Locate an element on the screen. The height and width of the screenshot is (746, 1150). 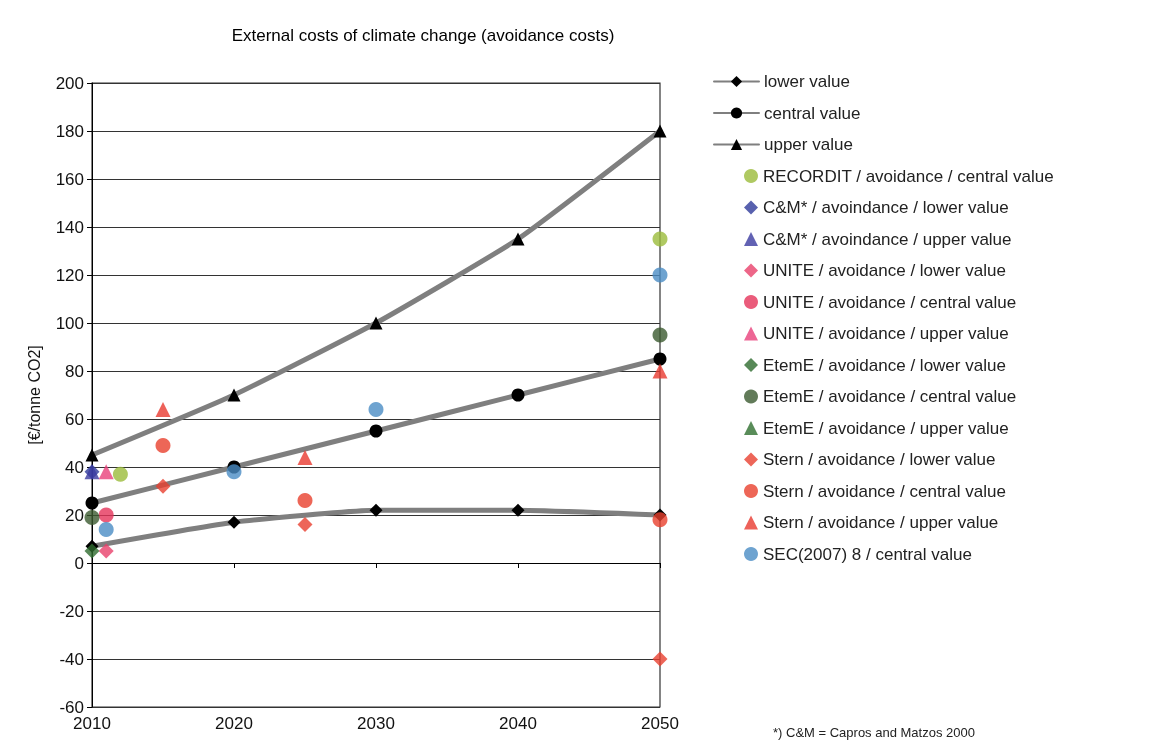
legend-label: central value is located at coordinates (812, 113).